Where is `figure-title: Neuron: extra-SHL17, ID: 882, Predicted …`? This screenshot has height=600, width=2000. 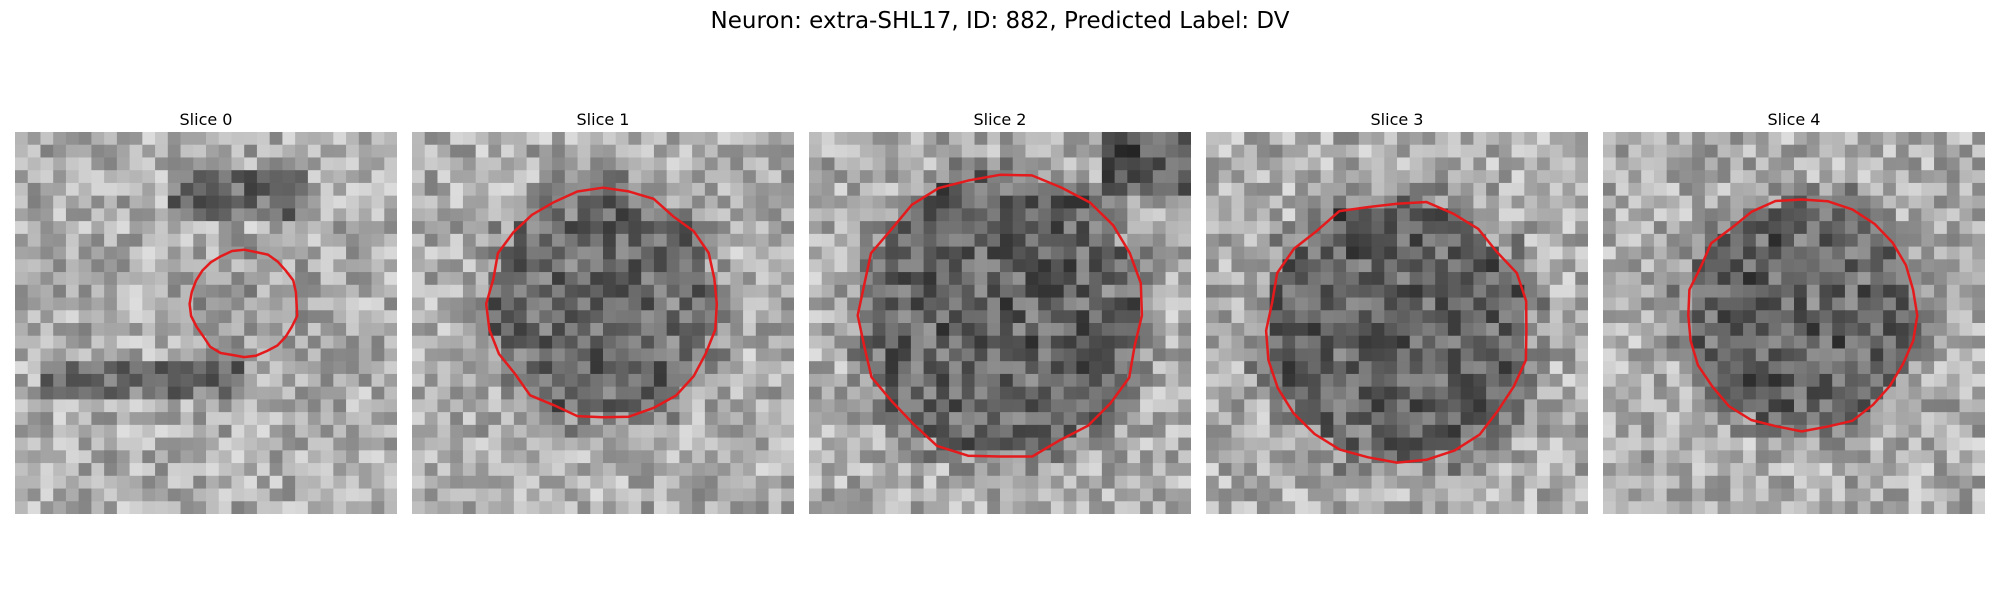
figure-title: Neuron: extra-SHL17, ID: 882, Predicted … is located at coordinates (1000, 21).